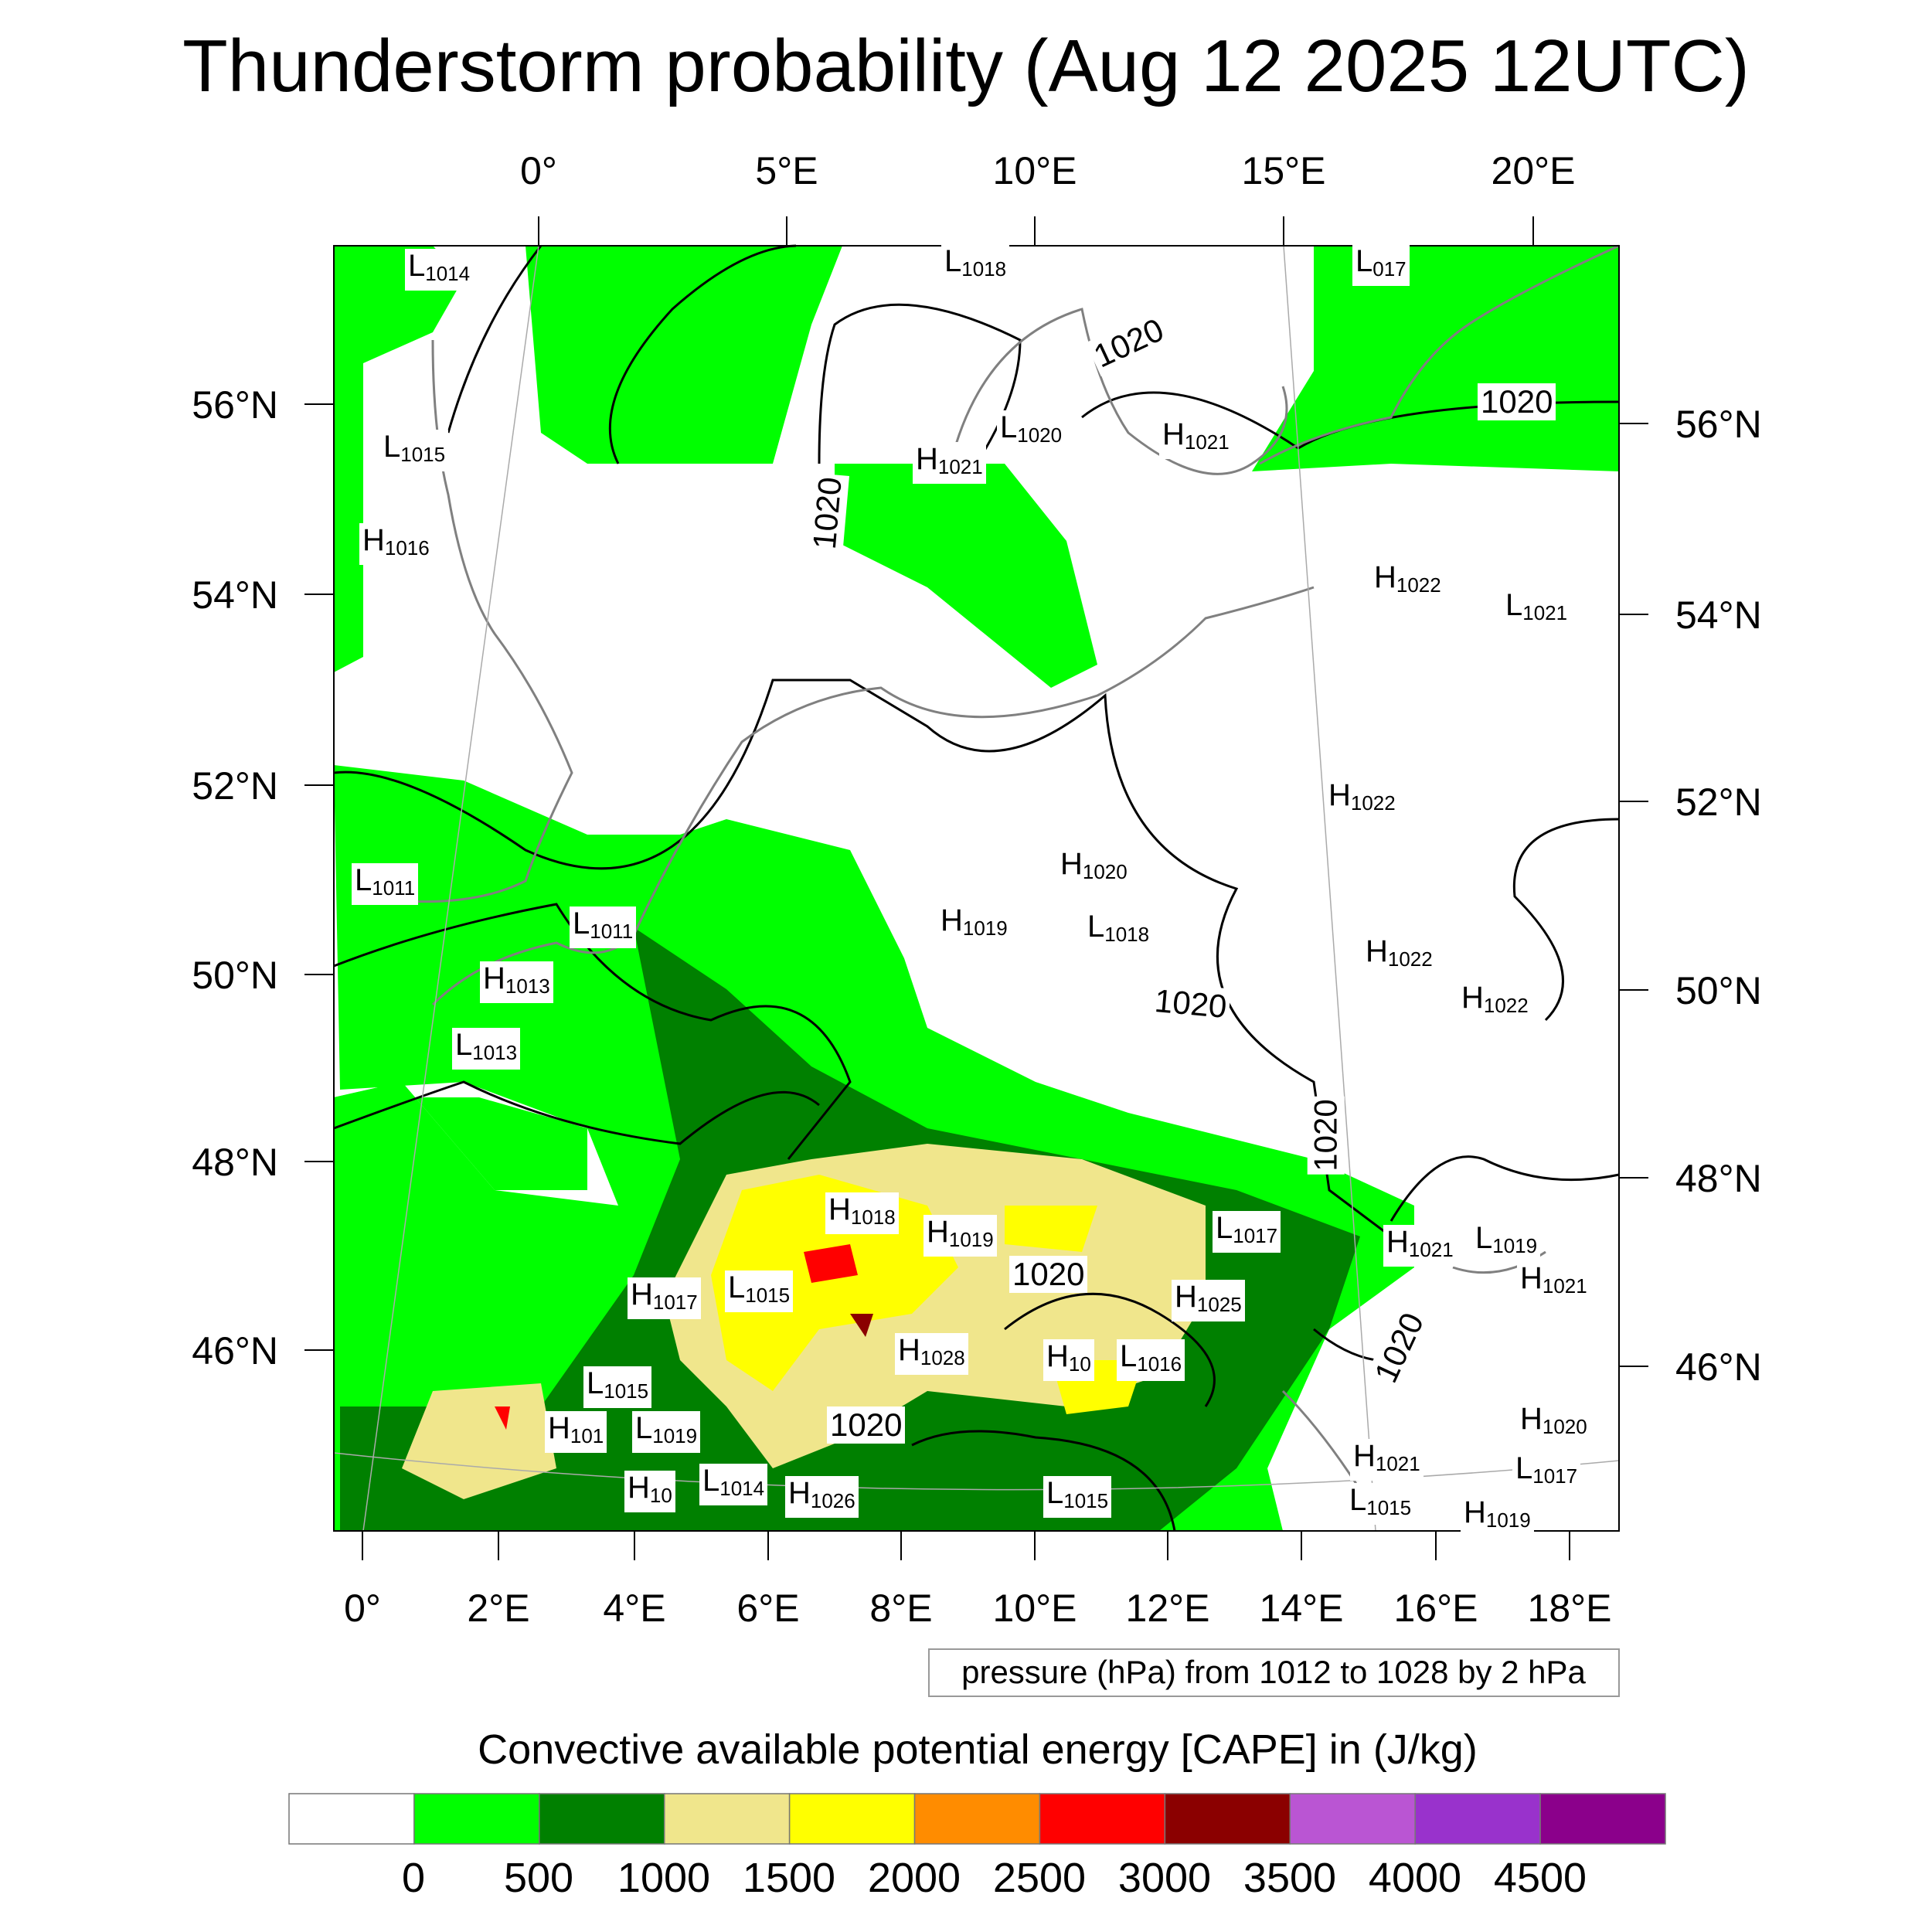 Image resolution: width=1932 pixels, height=1932 pixels. Describe the element at coordinates (1031, 431) in the screenshot. I see `pressure-center-low: L1020` at that location.